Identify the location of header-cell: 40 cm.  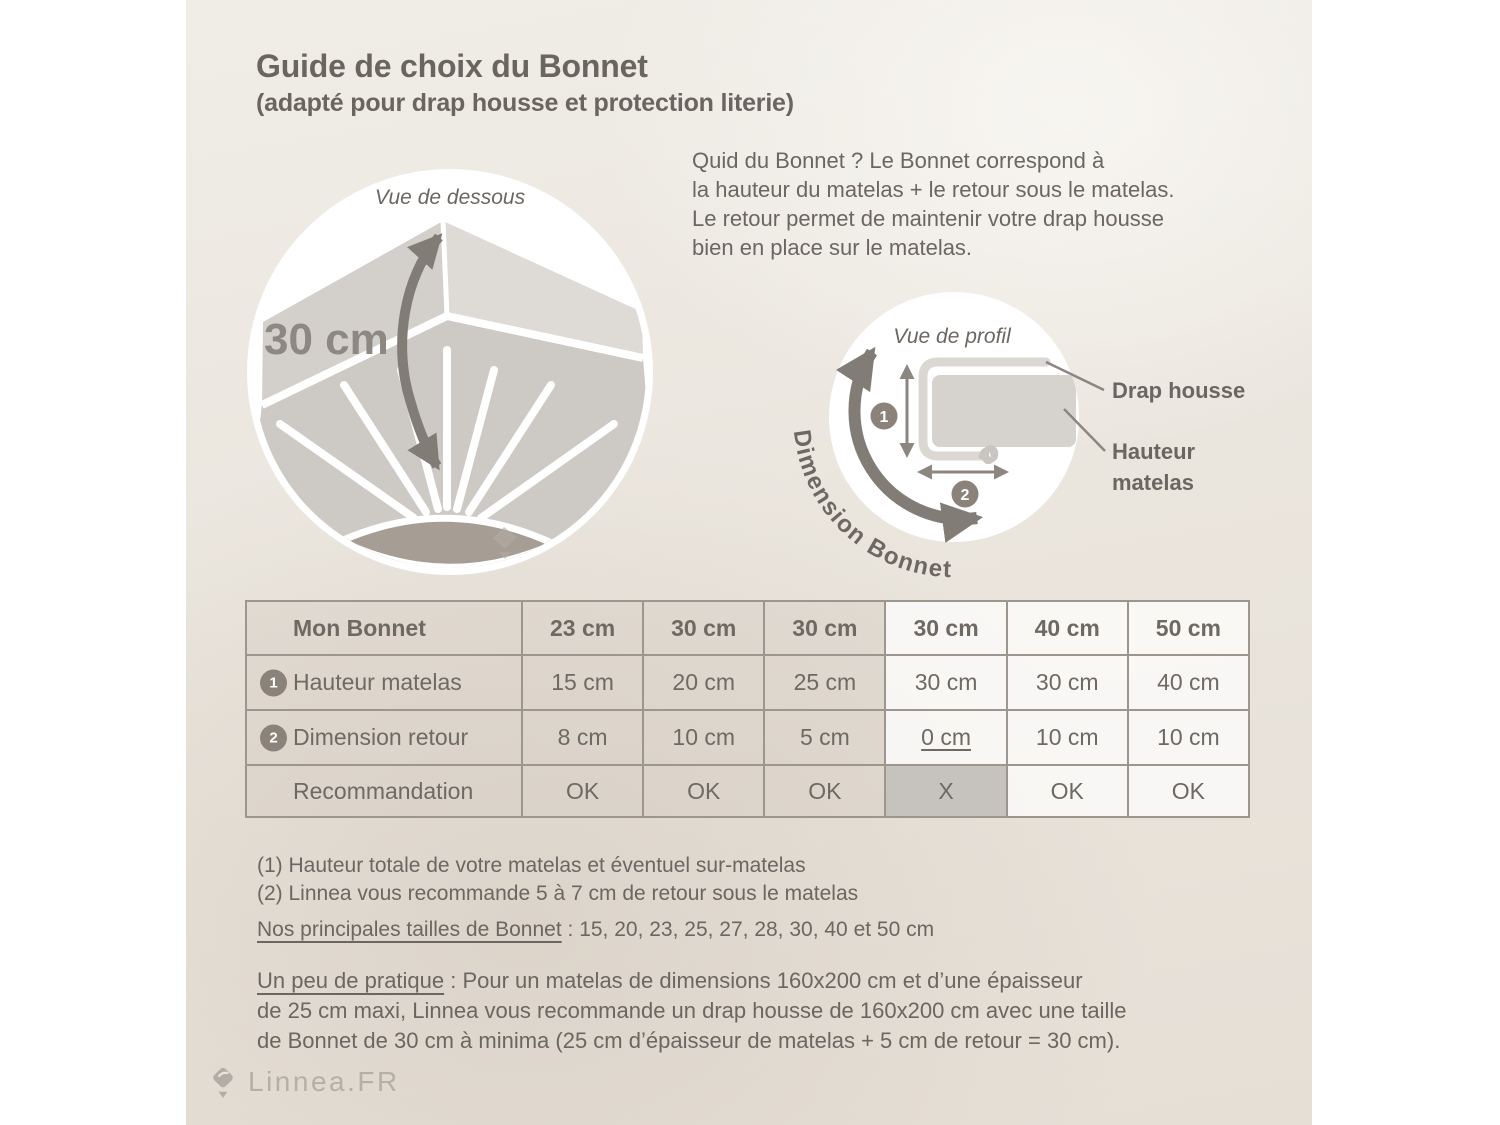
(1066, 628).